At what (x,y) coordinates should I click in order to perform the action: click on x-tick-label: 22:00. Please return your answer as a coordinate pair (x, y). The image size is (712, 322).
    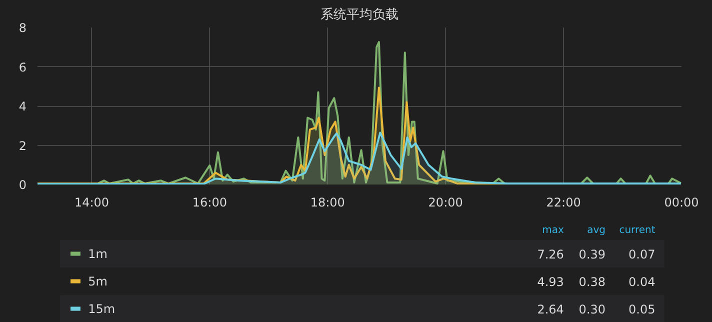
    Looking at the image, I should click on (563, 203).